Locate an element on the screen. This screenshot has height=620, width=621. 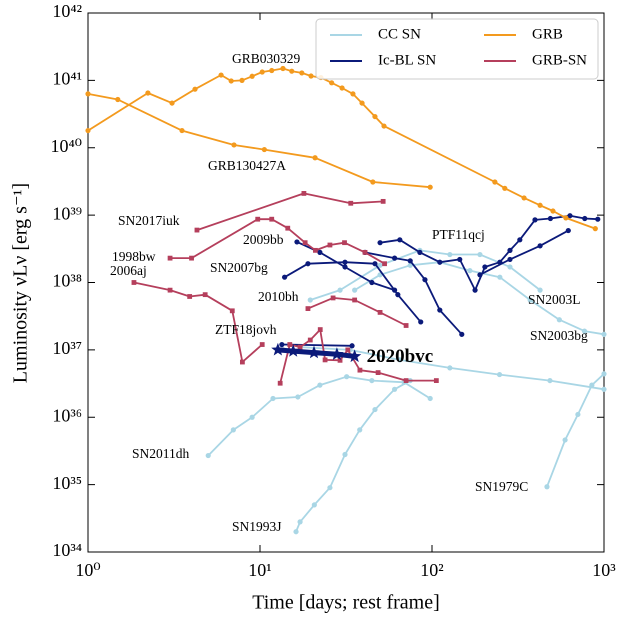
y-tick-label: 10⁴² is located at coordinates (67, 11).